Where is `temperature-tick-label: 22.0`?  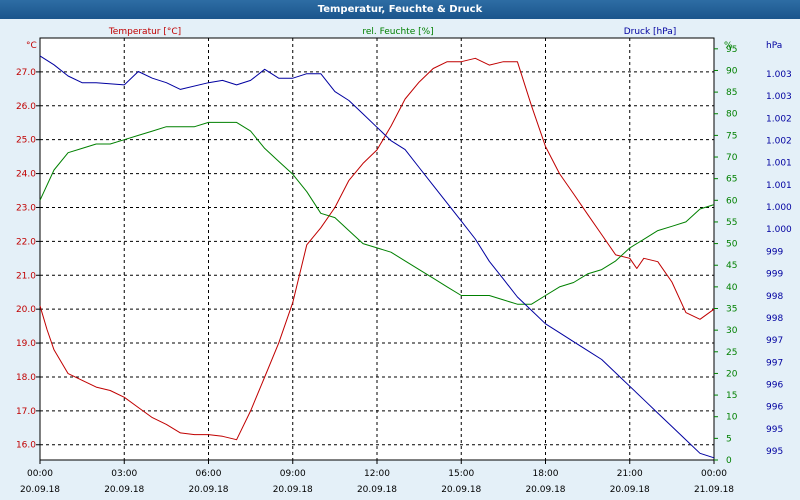 temperature-tick-label: 22.0 is located at coordinates (26, 242).